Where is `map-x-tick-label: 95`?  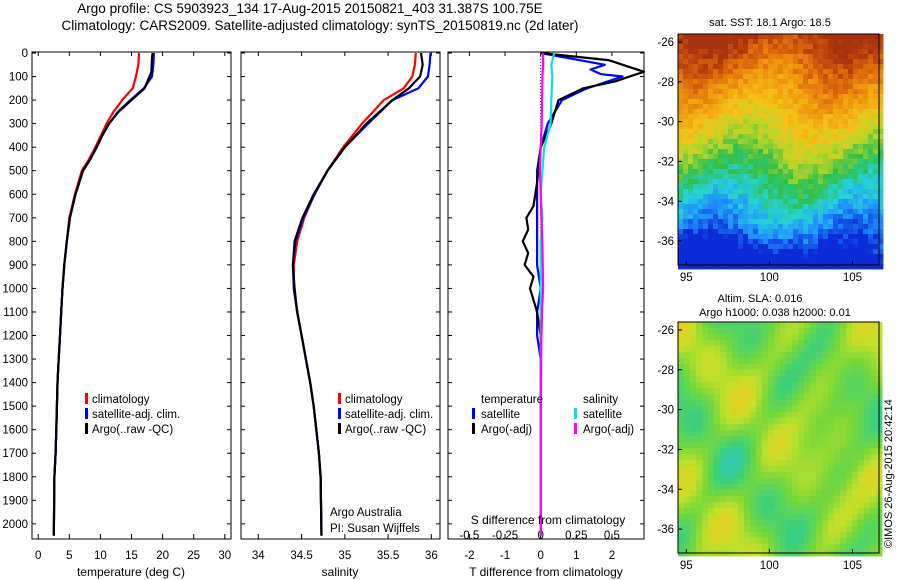
map-x-tick-label: 95 is located at coordinates (686, 278).